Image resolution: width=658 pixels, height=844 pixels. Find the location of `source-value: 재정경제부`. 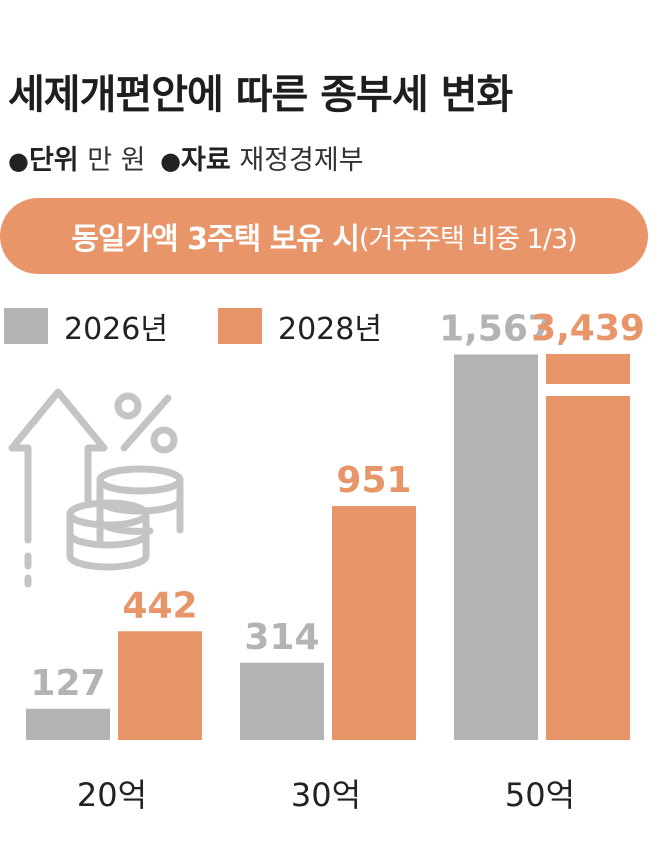

source-value: 재정경제부 is located at coordinates (301, 160).